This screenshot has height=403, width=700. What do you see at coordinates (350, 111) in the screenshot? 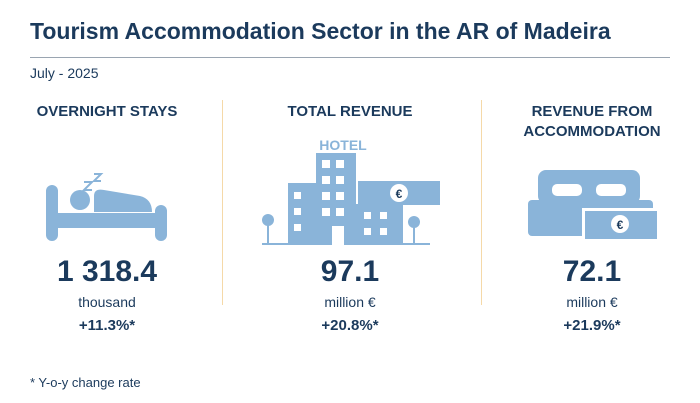
I see `panel-heading: TOTAL REVENUE` at bounding box center [350, 111].